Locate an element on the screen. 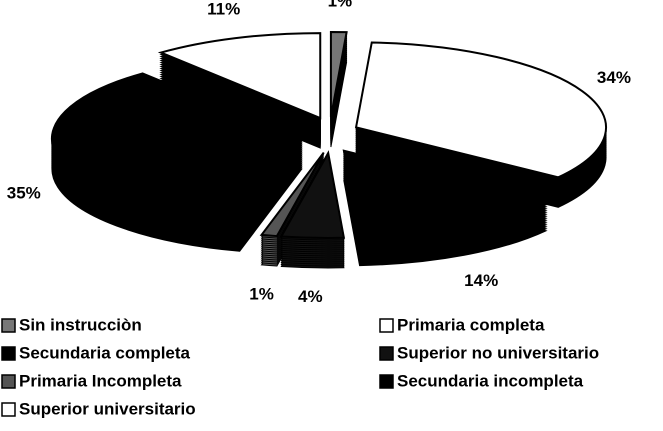 The height and width of the screenshot is (431, 663). data-label: 35% is located at coordinates (24, 192).